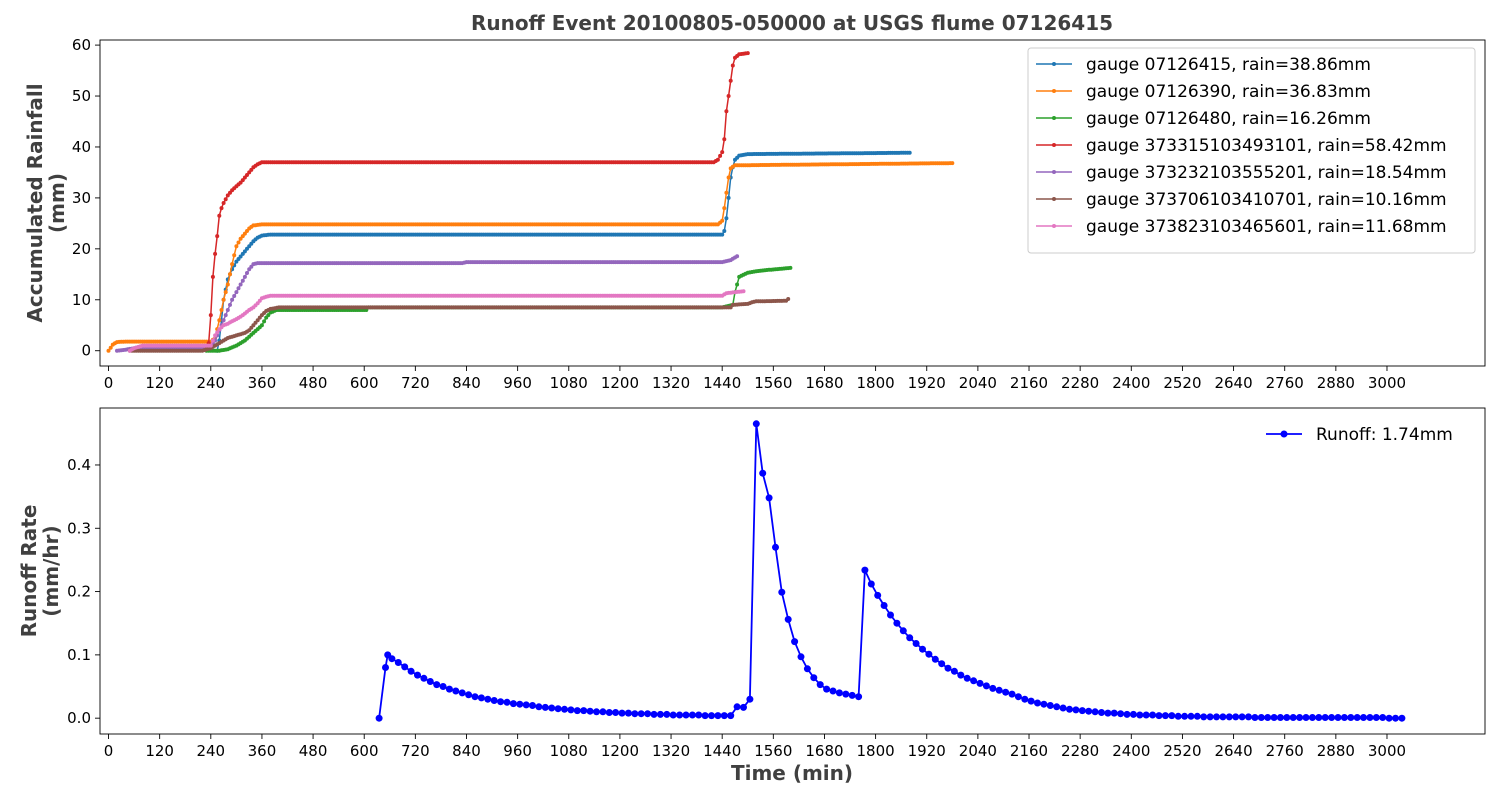 Image resolution: width=1500 pixels, height=800 pixels. Describe the element at coordinates (109, 751) in the screenshot. I see `x-tick-label: 0` at that location.